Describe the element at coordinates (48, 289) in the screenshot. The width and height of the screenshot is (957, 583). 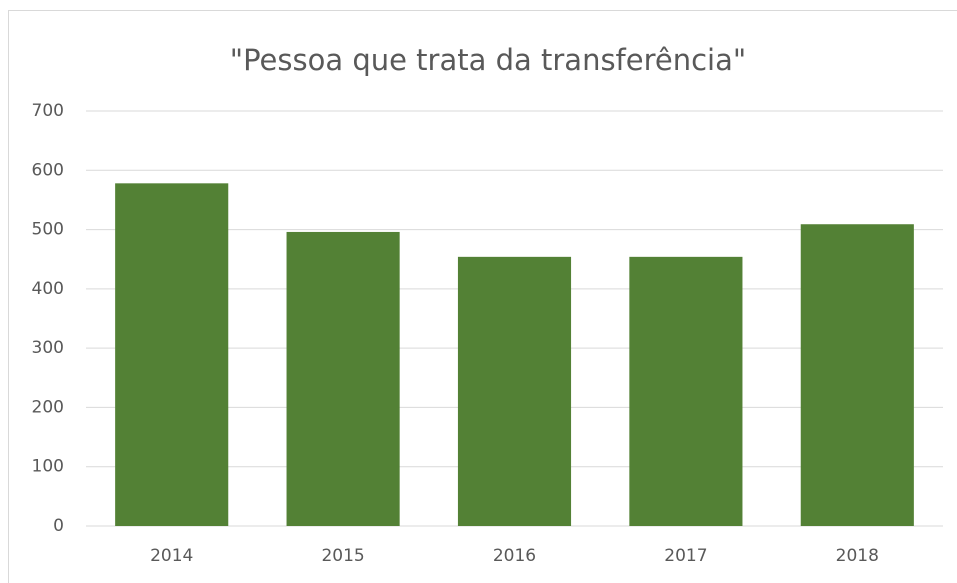
I see `y-tick-label: 400` at that location.